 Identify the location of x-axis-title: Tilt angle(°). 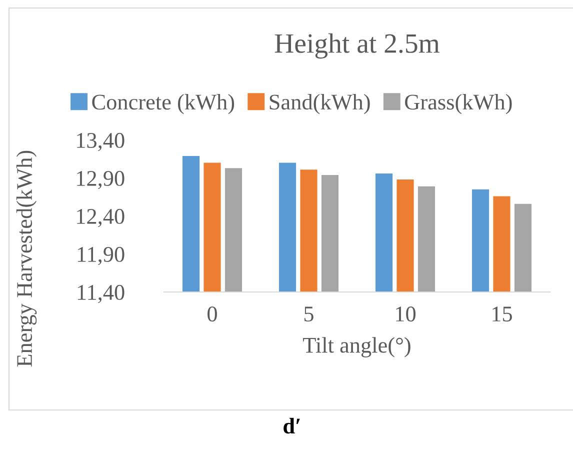
(356, 347).